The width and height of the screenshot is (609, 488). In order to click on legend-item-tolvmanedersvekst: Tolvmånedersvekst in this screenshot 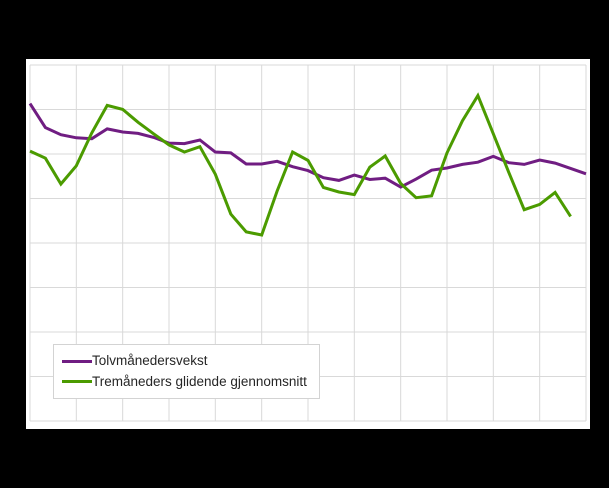, I will do `click(186, 361)`.